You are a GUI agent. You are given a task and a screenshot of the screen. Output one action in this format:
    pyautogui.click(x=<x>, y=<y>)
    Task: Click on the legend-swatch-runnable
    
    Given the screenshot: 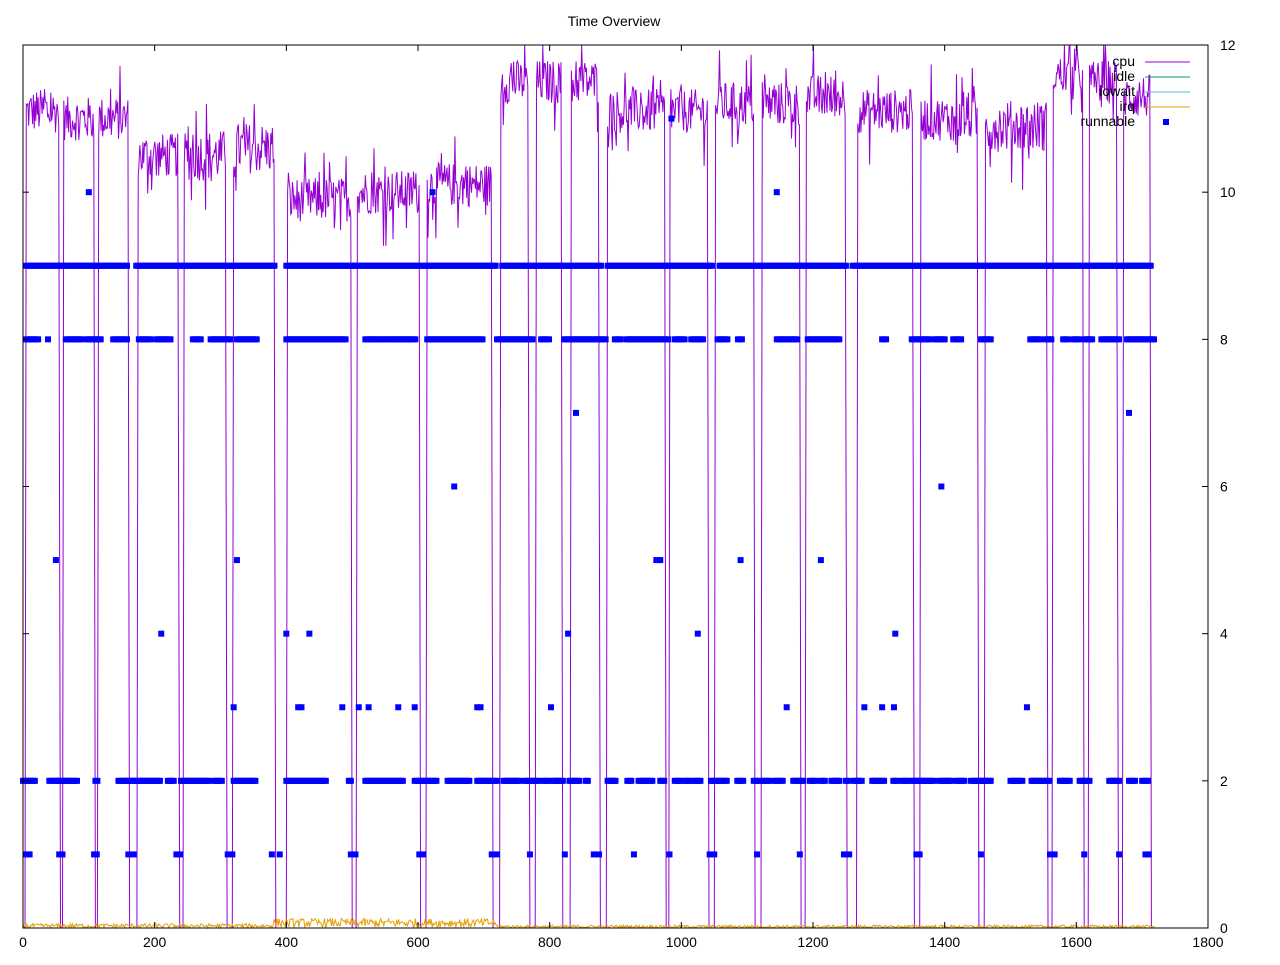 What is the action you would take?
    pyautogui.click(x=1166, y=122)
    